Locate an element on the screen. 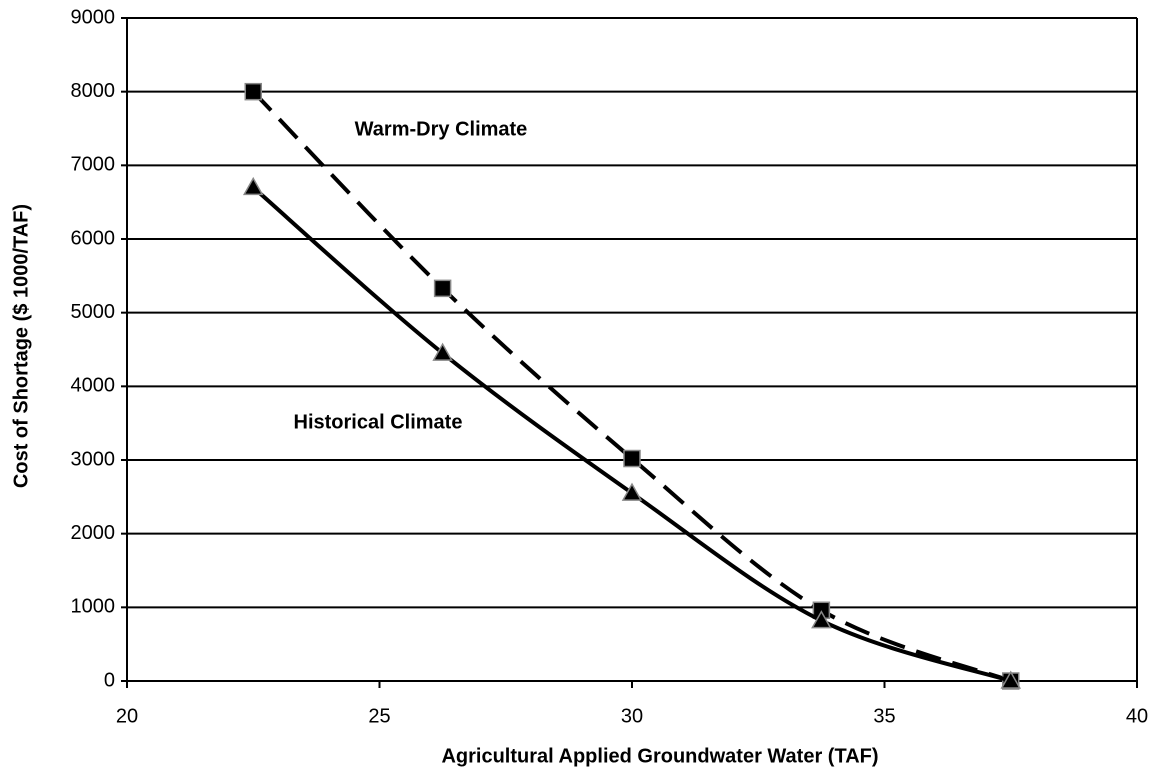 The height and width of the screenshot is (773, 1157). x-tick-label: 40 is located at coordinates (1137, 716).